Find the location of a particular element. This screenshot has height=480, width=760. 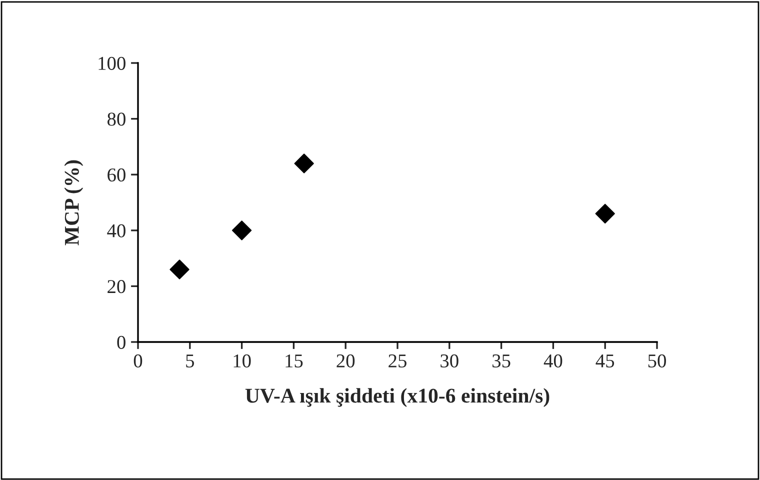

x-axis-title: UV-A ışık şiddeti (x10-6 einstein/s) is located at coordinates (397, 397).